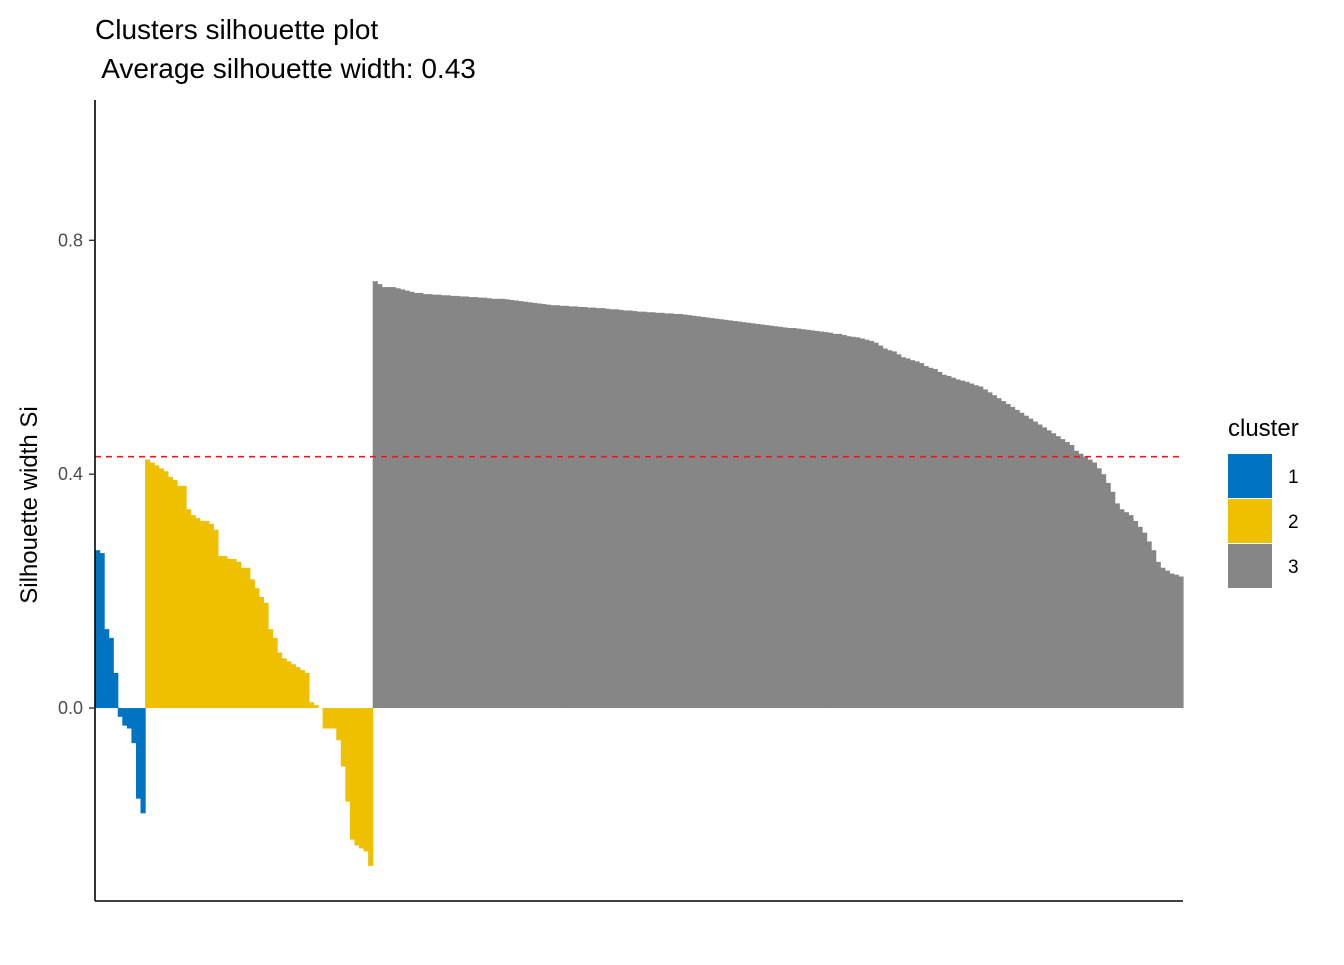  What do you see at coordinates (70, 474) in the screenshot?
I see `y-tick-label: 0.4` at bounding box center [70, 474].